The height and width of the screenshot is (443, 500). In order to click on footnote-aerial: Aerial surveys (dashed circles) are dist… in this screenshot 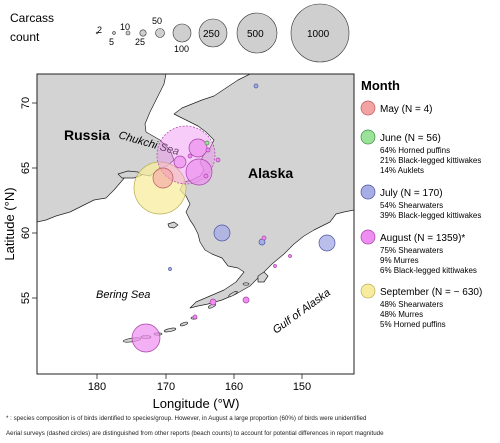, I will do `click(195, 433)`.